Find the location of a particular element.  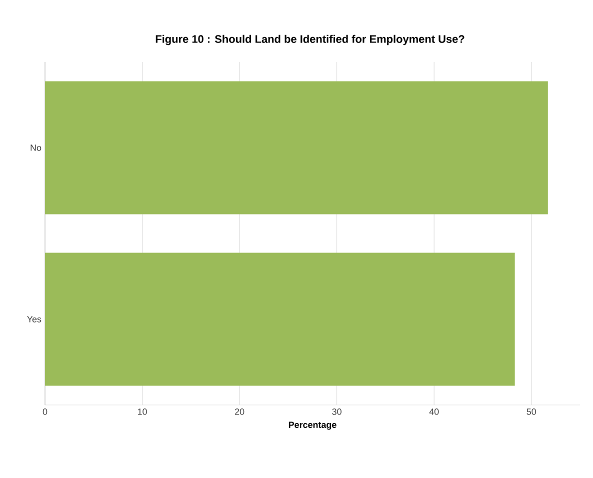

x-tick-label: 20 is located at coordinates (239, 411).